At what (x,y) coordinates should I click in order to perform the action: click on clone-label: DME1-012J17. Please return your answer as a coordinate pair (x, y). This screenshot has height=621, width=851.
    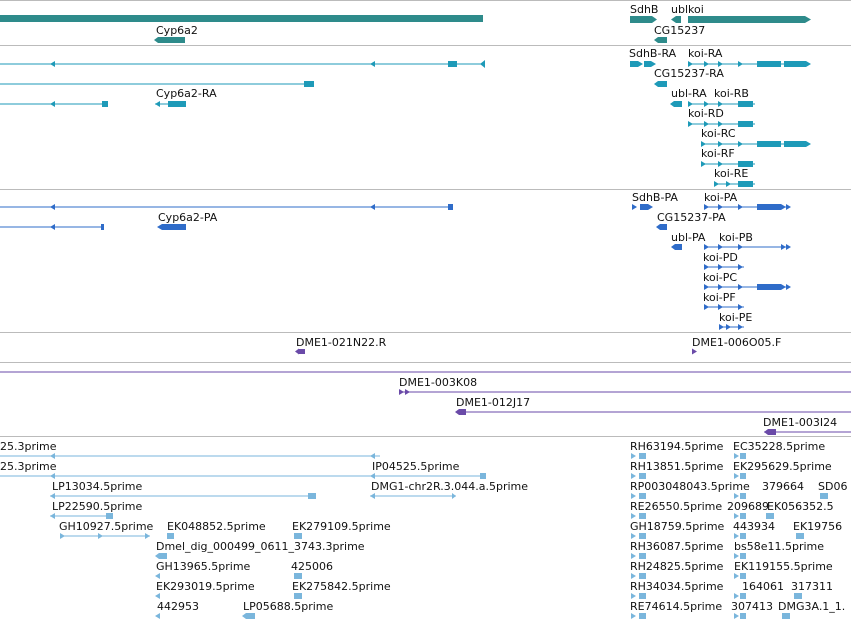
    Looking at the image, I should click on (493, 402).